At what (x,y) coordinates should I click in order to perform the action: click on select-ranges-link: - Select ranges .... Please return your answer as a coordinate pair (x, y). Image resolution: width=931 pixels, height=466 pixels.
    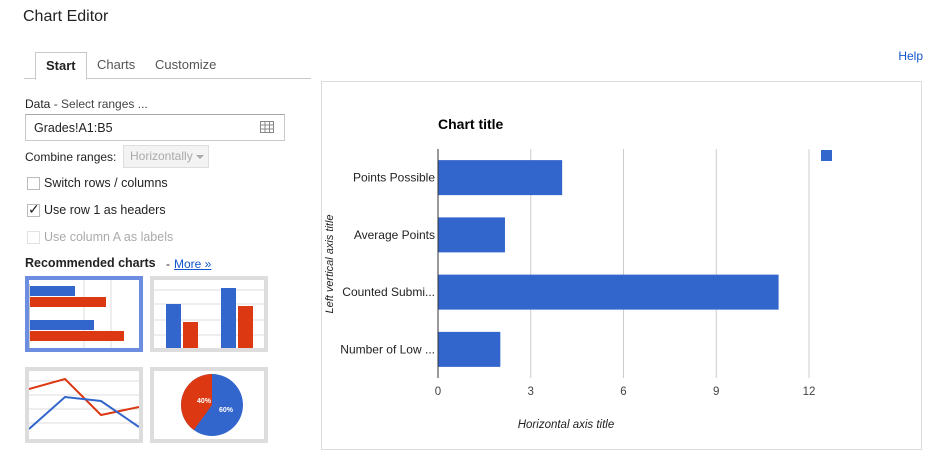
    Looking at the image, I should click on (99, 104).